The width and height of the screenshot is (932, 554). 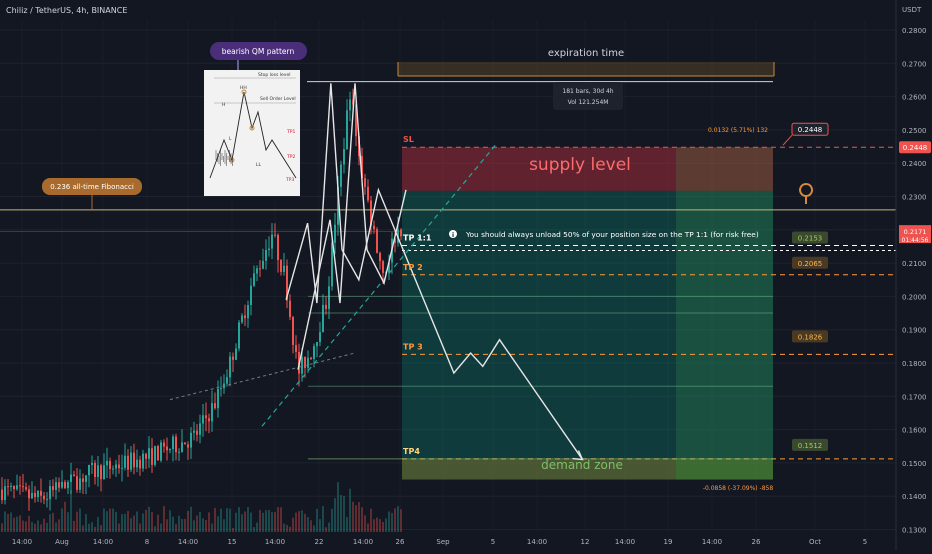 What do you see at coordinates (578, 455) in the screenshot?
I see `arrow-head` at bounding box center [578, 455].